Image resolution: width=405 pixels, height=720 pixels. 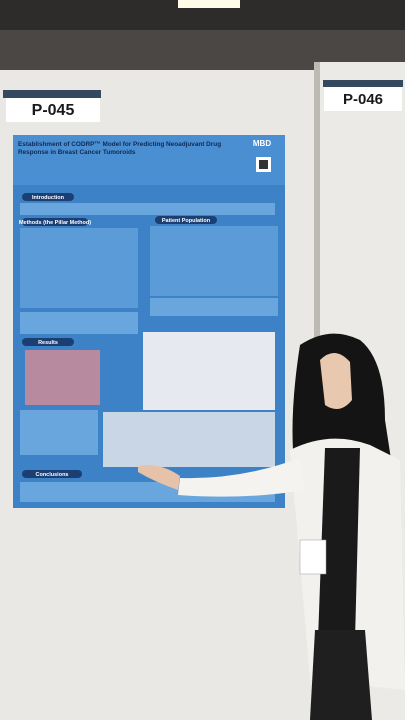 I want to click on poster-header, so click(x=149, y=160).